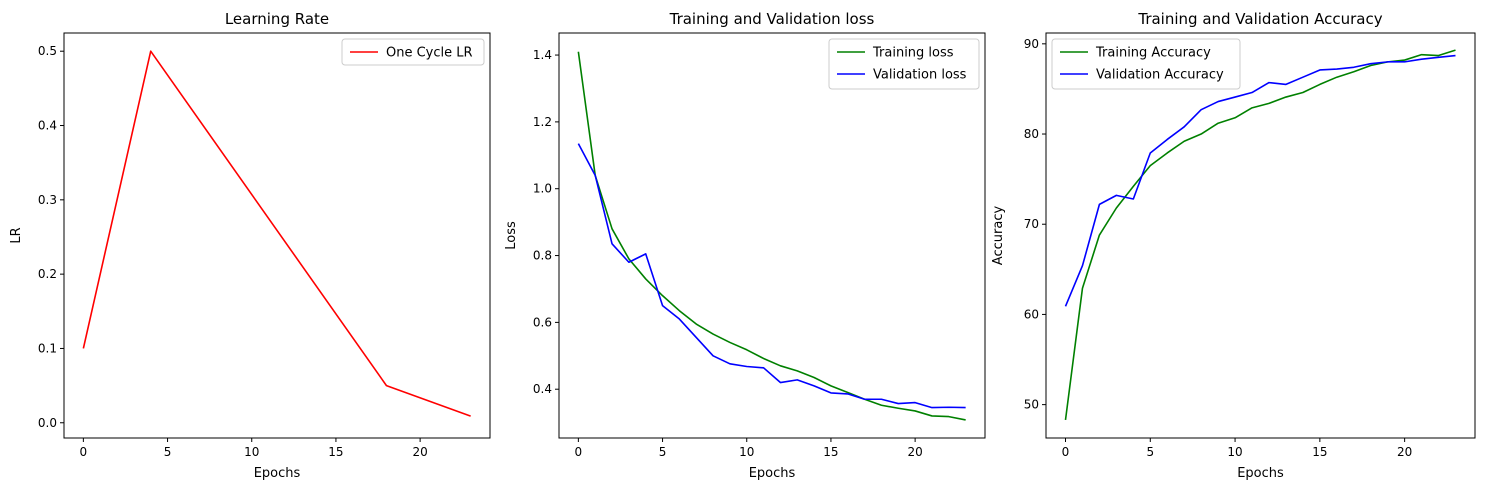  I want to click on legend: One Cycle LR, so click(413, 52).